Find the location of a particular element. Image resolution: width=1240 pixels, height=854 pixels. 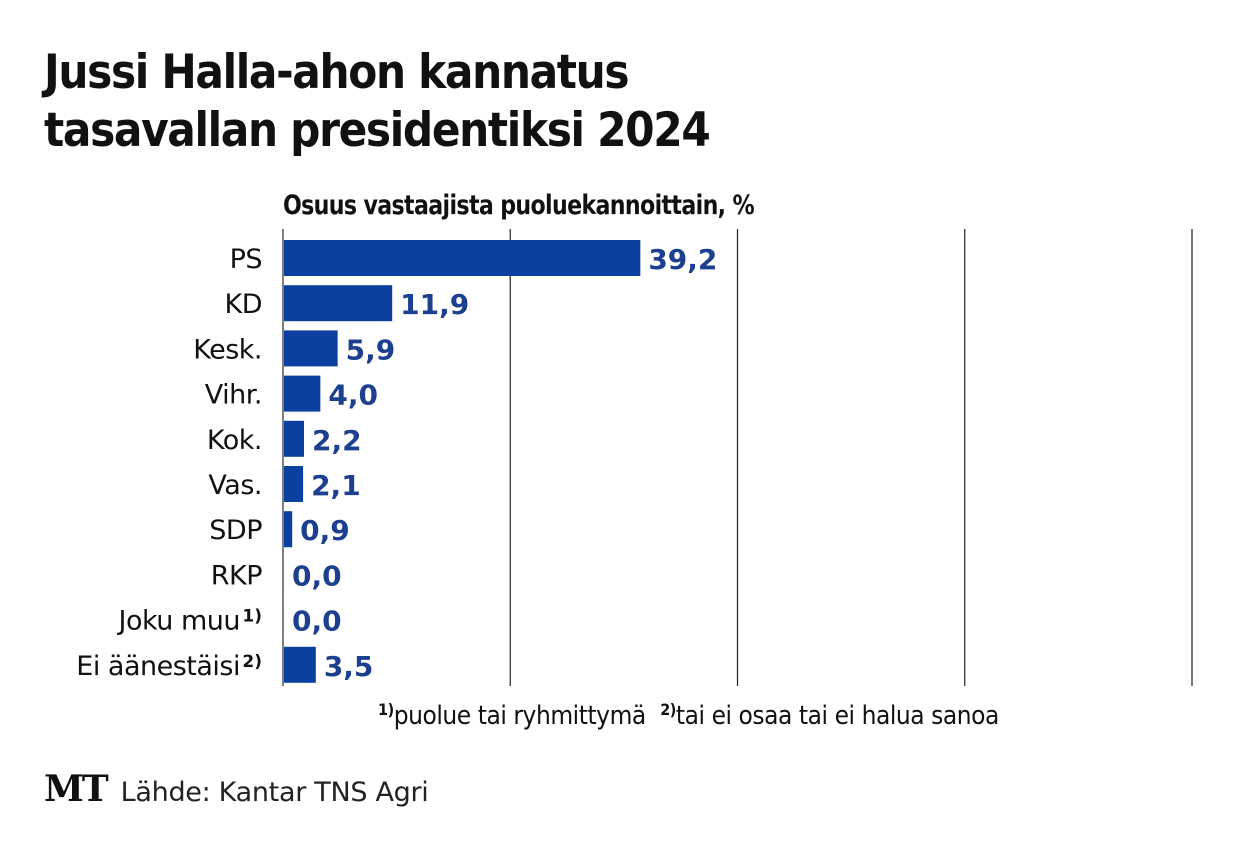

category-superscript-9: 2) is located at coordinates (252, 662).